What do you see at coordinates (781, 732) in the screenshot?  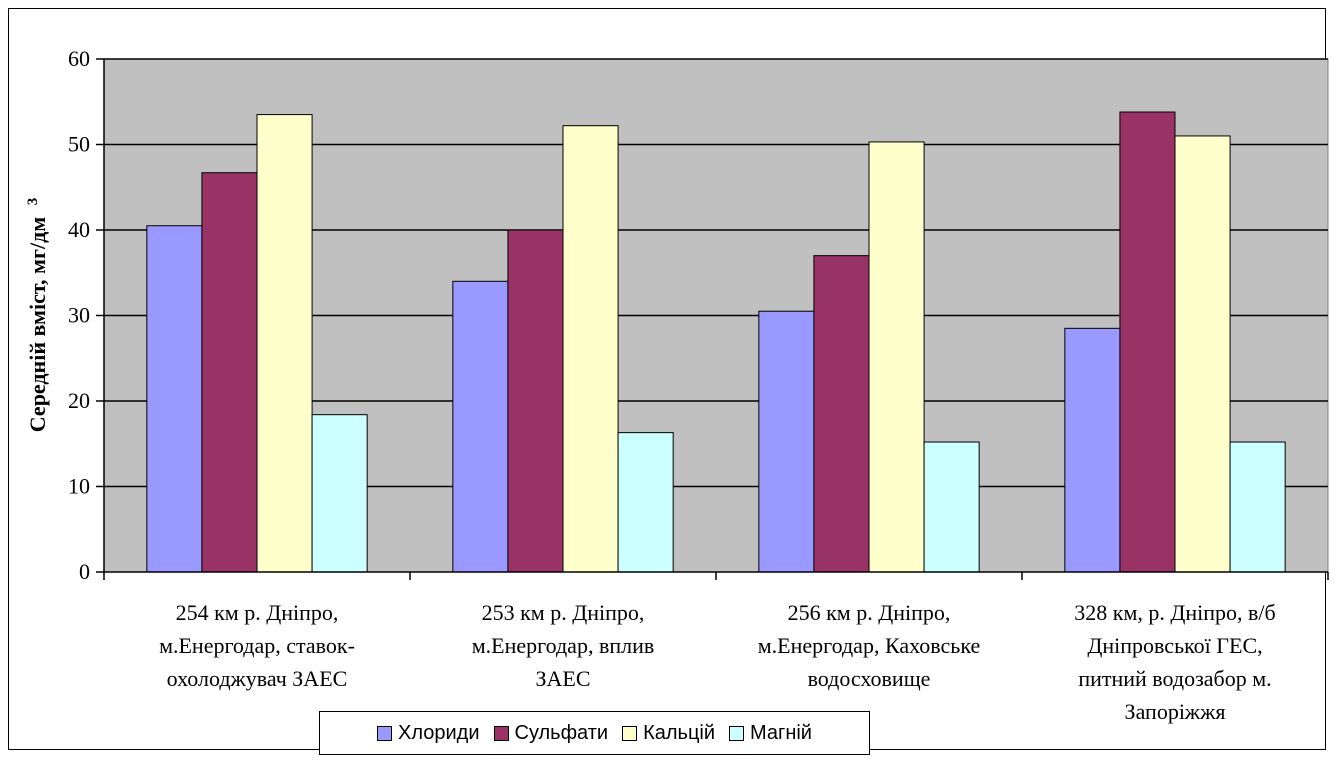 I see `legend-label: Магній` at bounding box center [781, 732].